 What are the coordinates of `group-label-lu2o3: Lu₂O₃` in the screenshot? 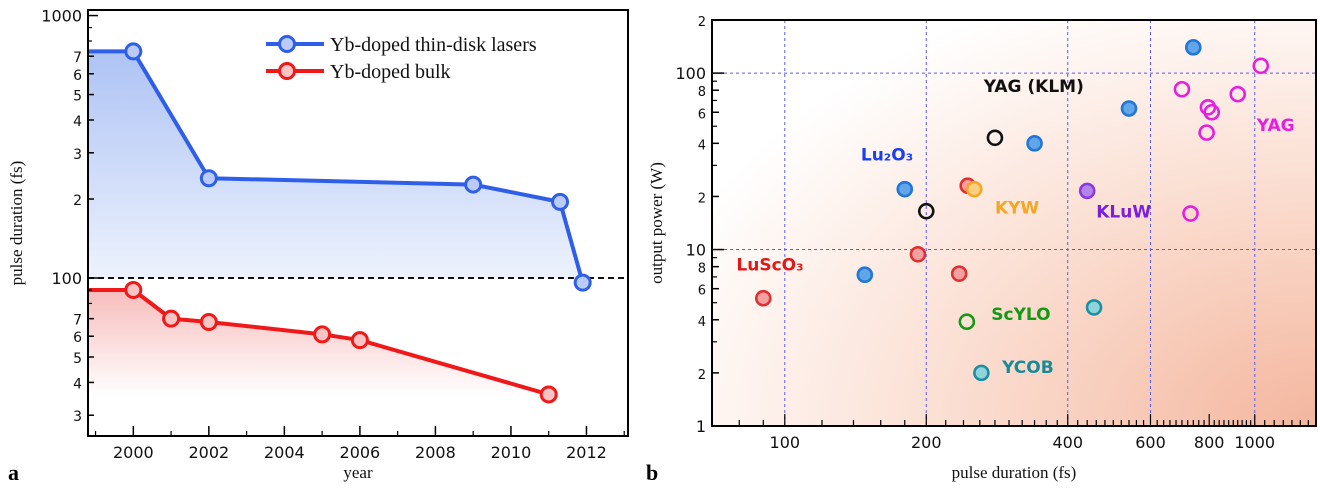 It's located at (887, 155).